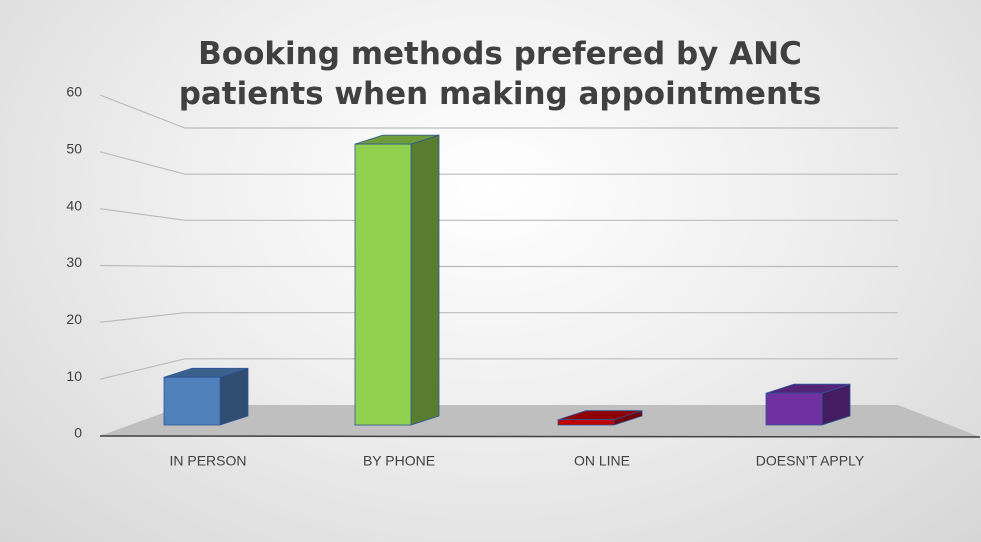  Describe the element at coordinates (540, 436) in the screenshot. I see `x-axis` at that location.